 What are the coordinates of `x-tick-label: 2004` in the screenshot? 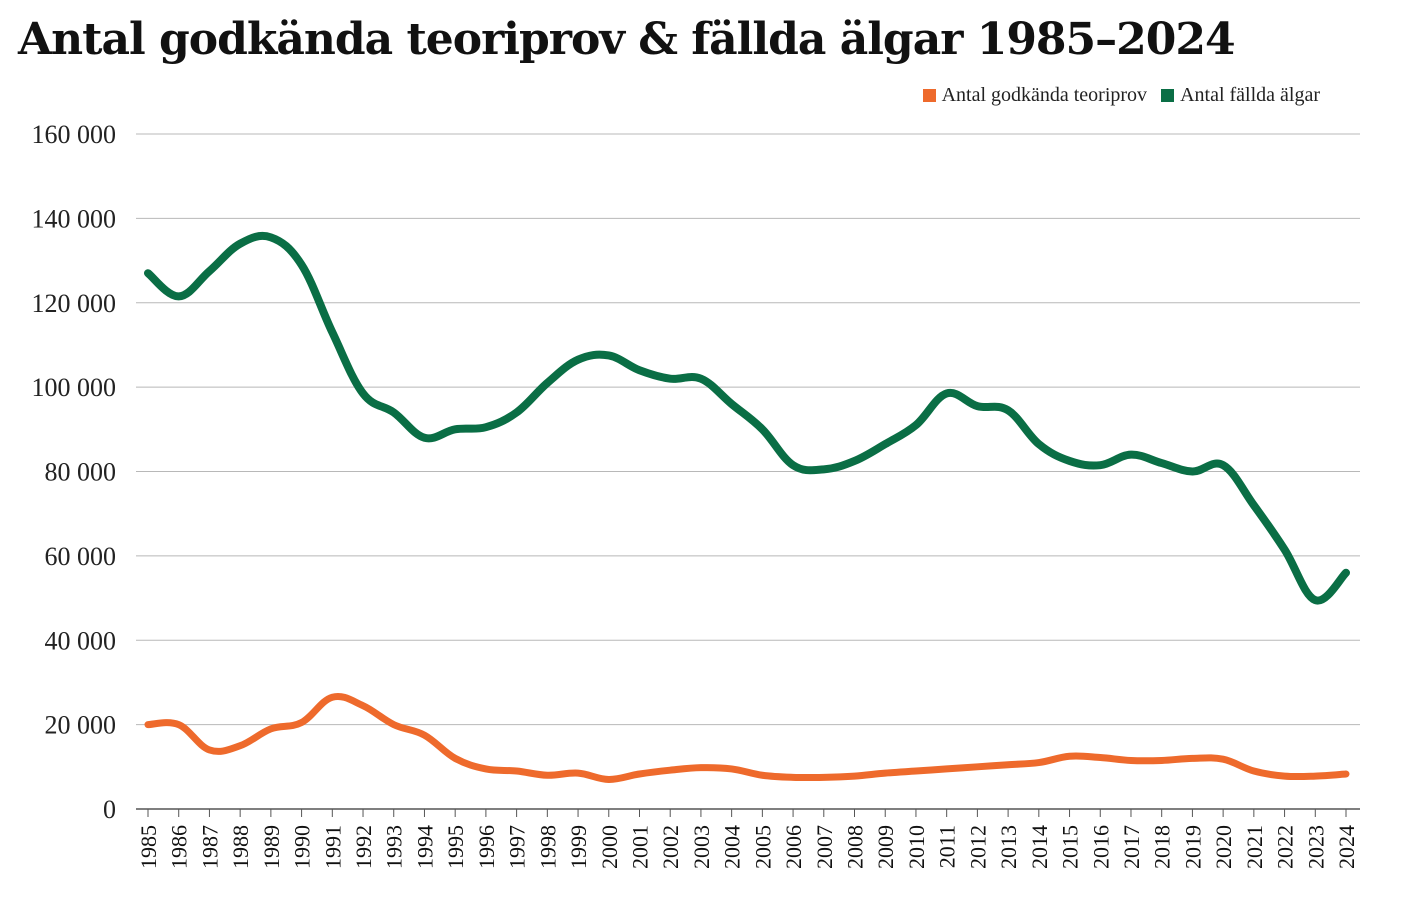 It's located at (732, 847).